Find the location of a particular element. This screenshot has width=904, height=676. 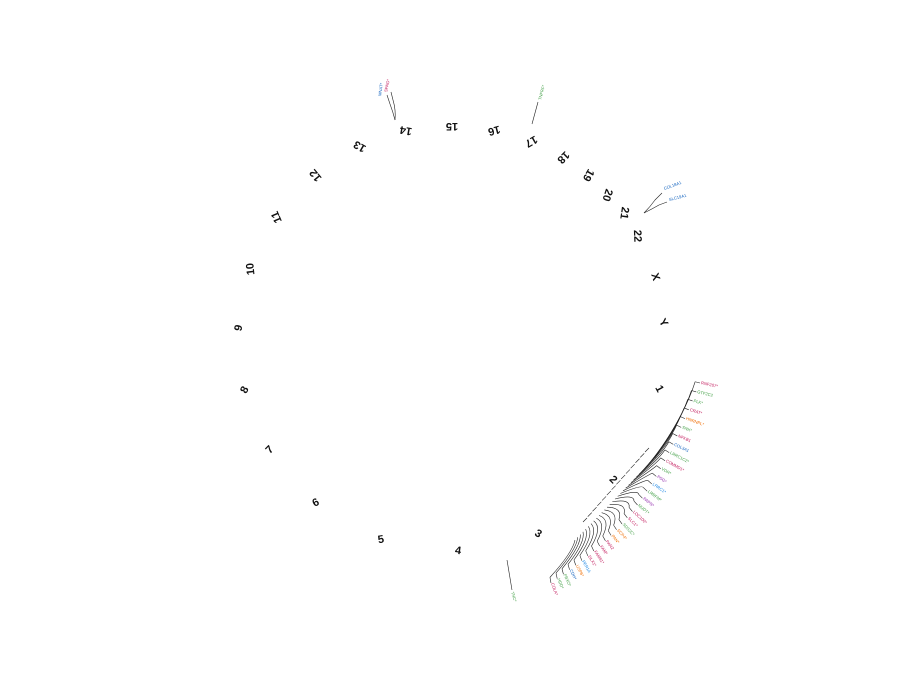

chromosome-label-8: 8 is located at coordinates (244, 389).